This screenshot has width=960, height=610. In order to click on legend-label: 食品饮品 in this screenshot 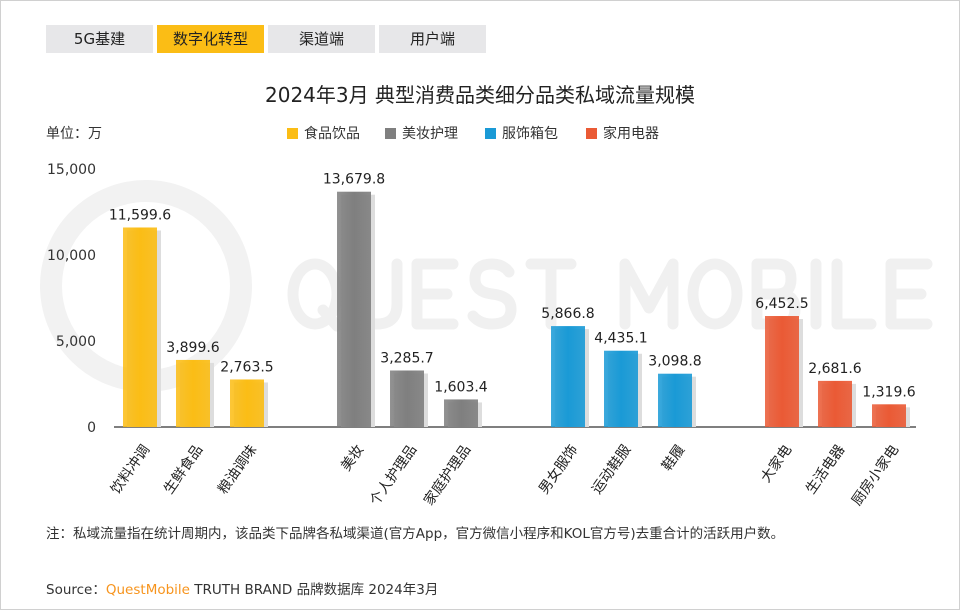, I will do `click(332, 134)`.